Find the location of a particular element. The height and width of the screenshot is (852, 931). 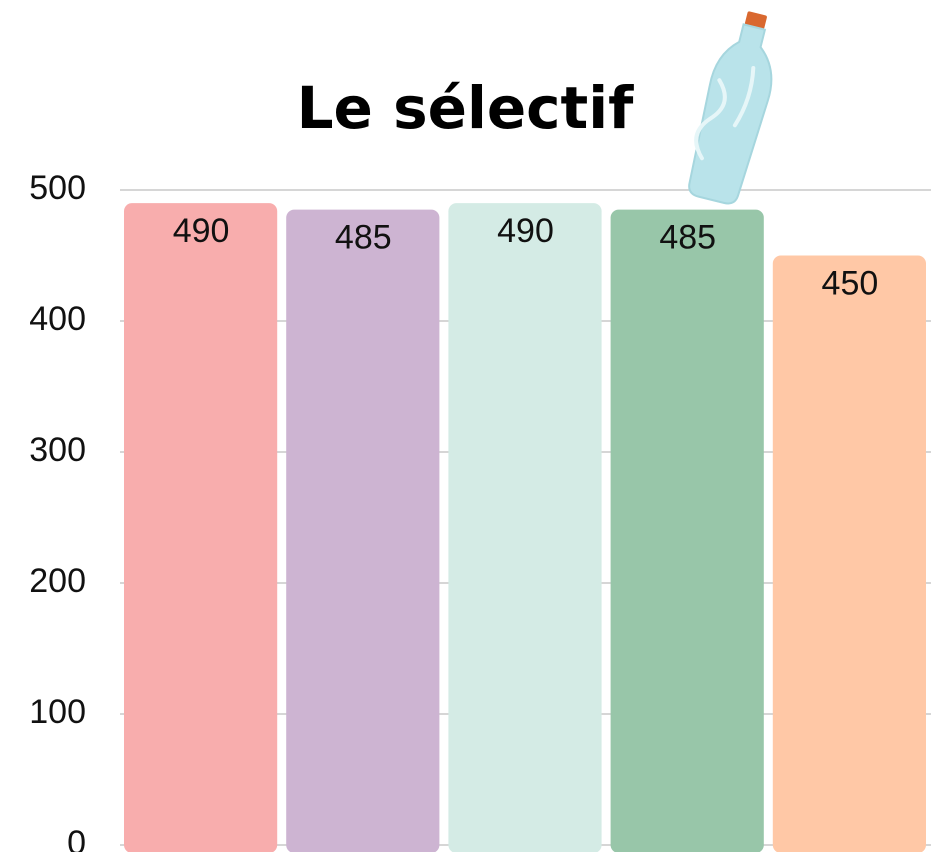

y-tick-label: 300 is located at coordinates (57, 450).